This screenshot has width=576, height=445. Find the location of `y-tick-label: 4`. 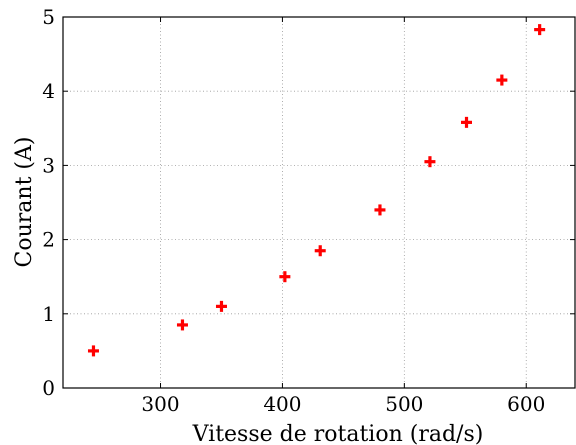

y-tick-label: 4 is located at coordinates (48, 91).